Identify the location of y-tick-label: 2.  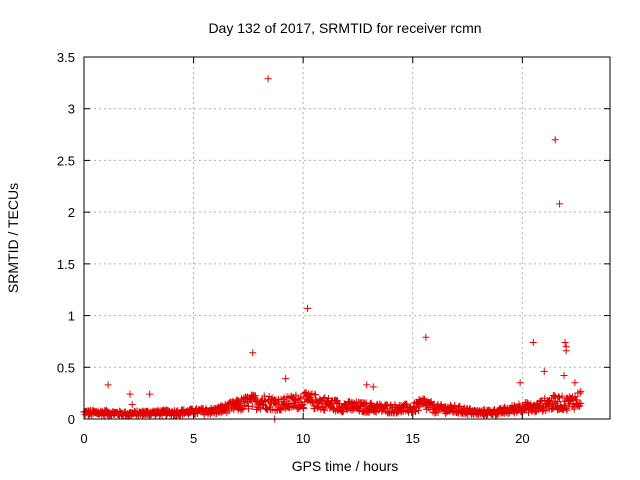
(71, 212).